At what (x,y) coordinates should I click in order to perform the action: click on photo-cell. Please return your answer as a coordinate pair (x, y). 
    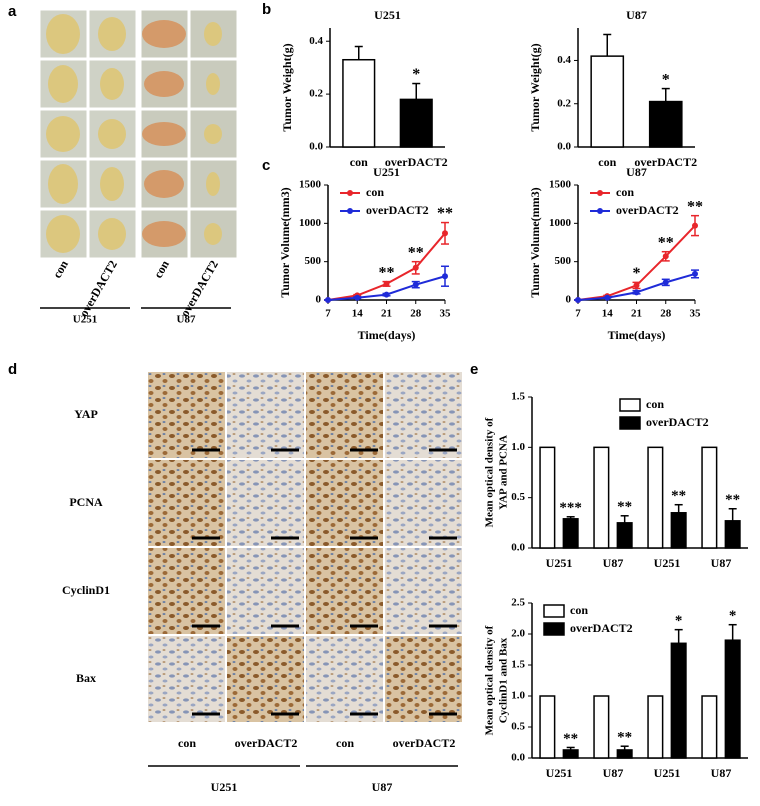
    Looking at the image, I should click on (213, 84).